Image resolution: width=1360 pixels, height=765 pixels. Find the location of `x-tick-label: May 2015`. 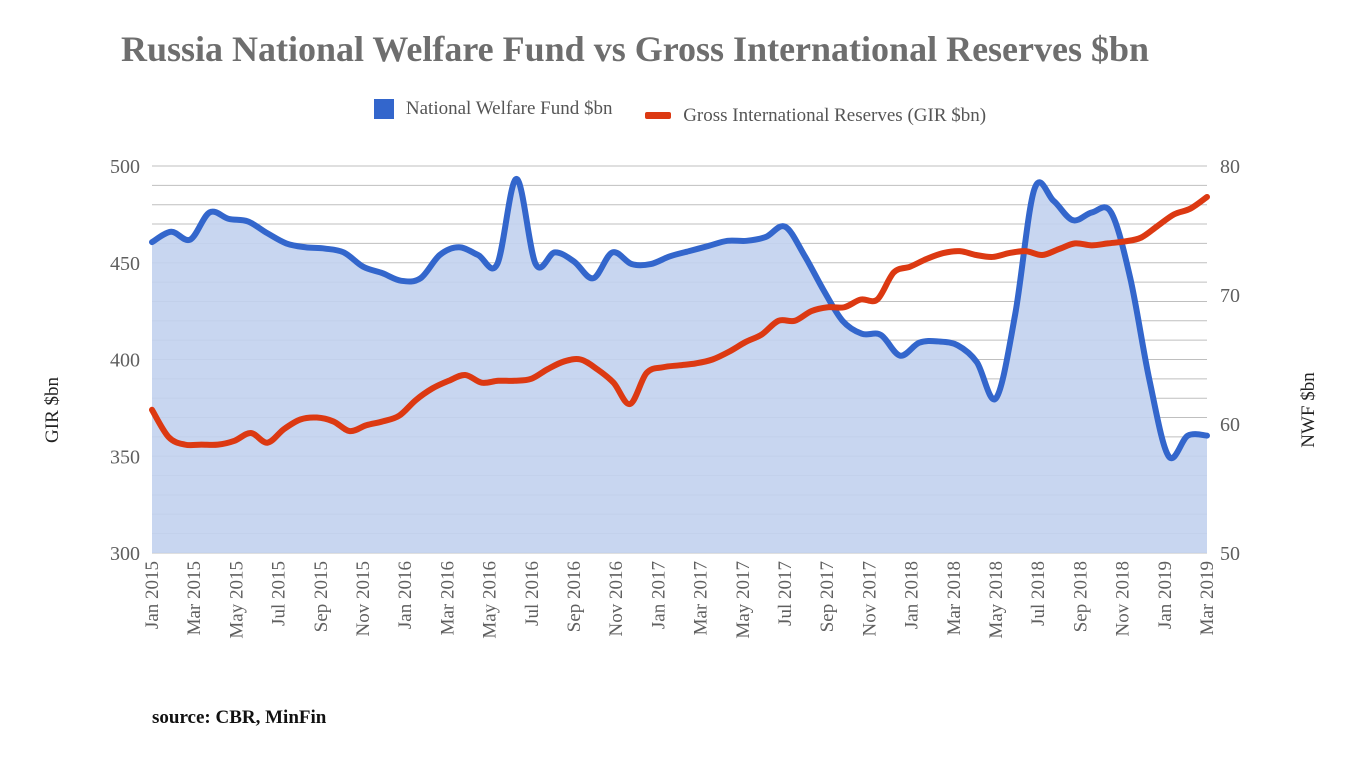

x-tick-label: May 2015 is located at coordinates (236, 600).